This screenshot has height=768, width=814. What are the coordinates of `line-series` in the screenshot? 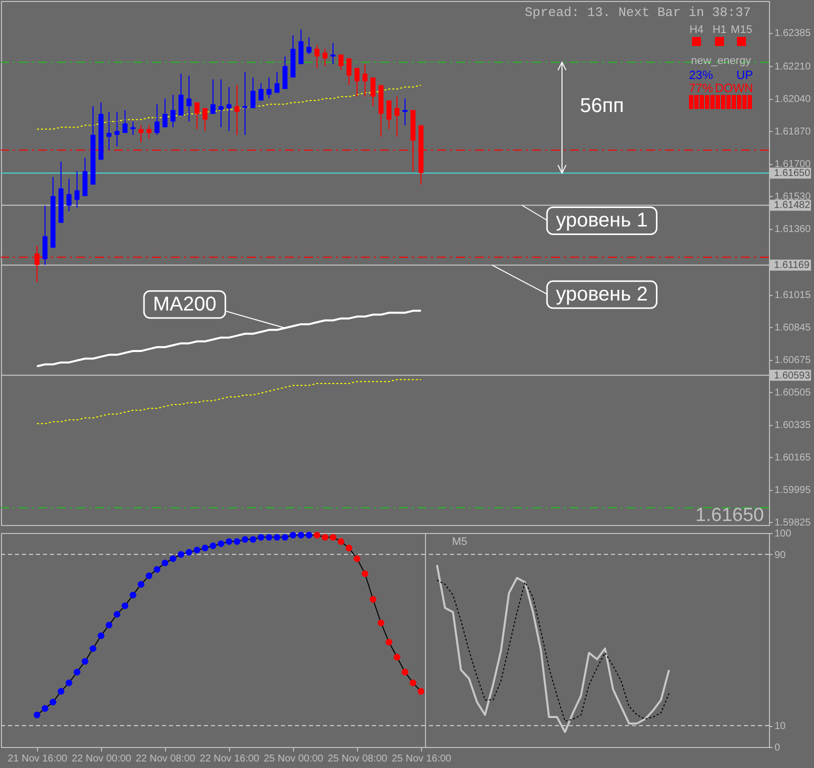 It's located at (553, 651).